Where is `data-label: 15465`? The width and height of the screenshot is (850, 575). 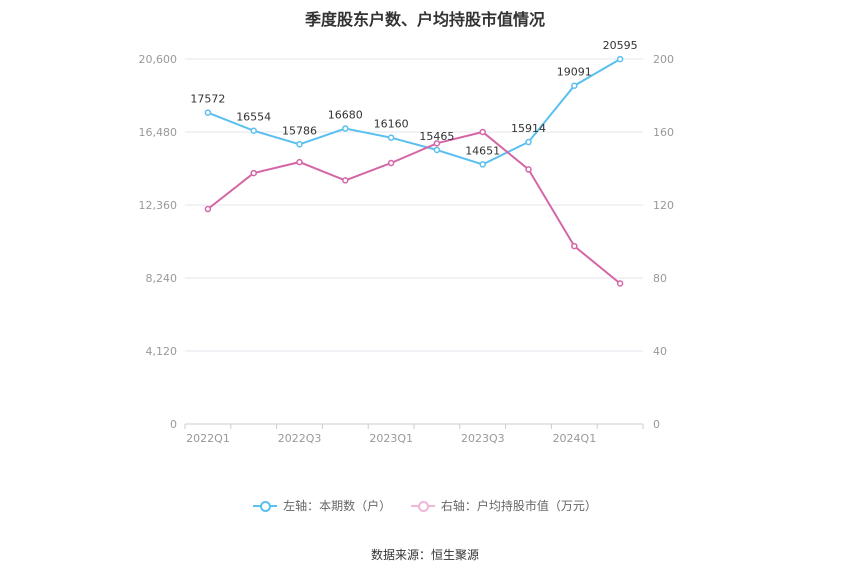
data-label: 15465 is located at coordinates (436, 136).